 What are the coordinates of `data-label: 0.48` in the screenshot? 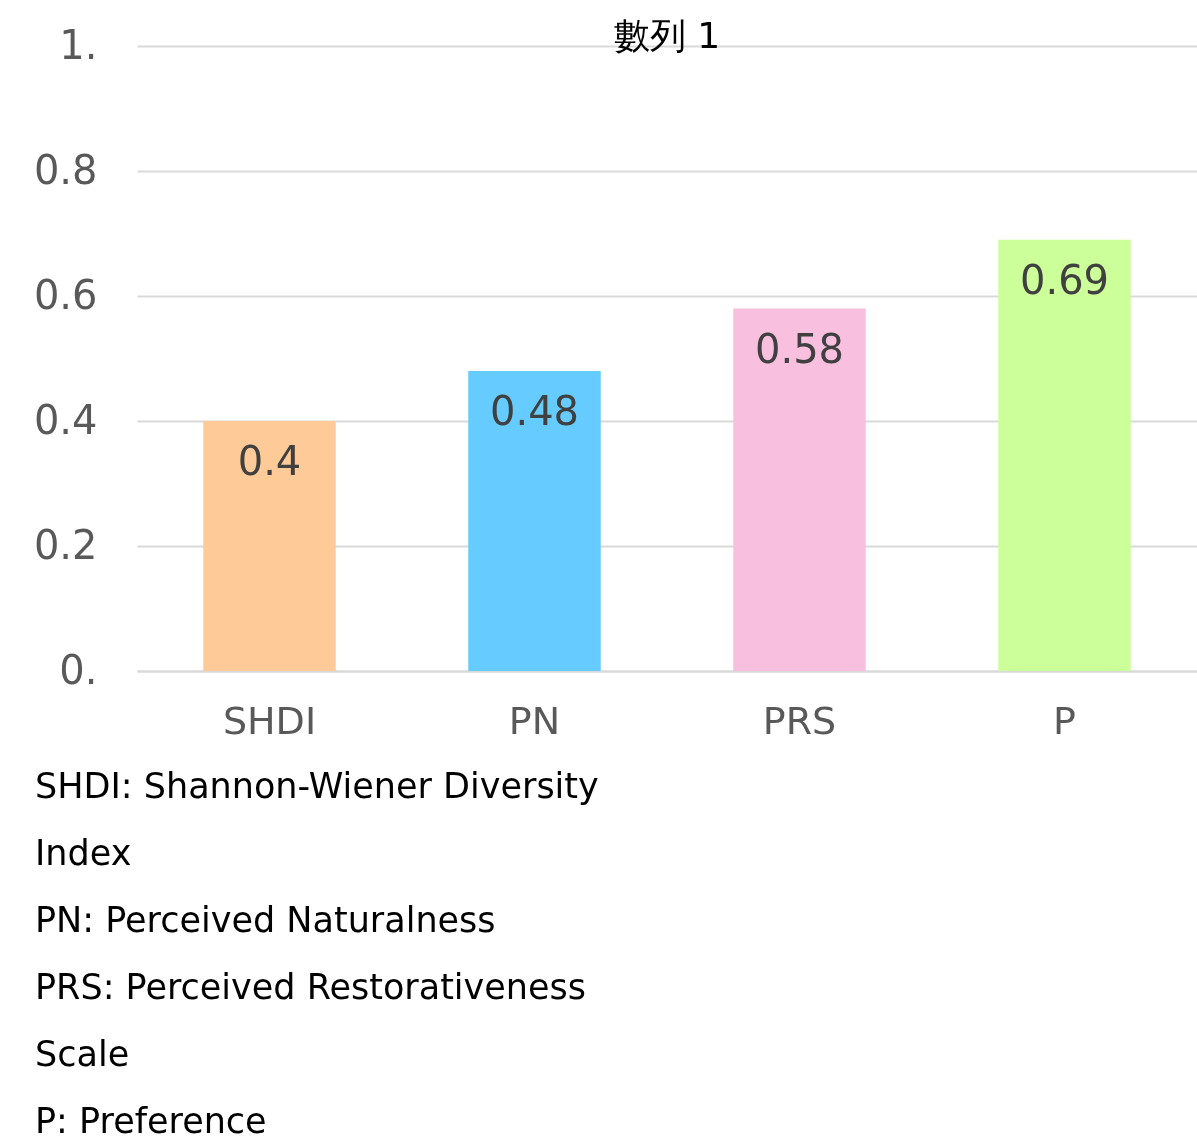 It's located at (534, 411).